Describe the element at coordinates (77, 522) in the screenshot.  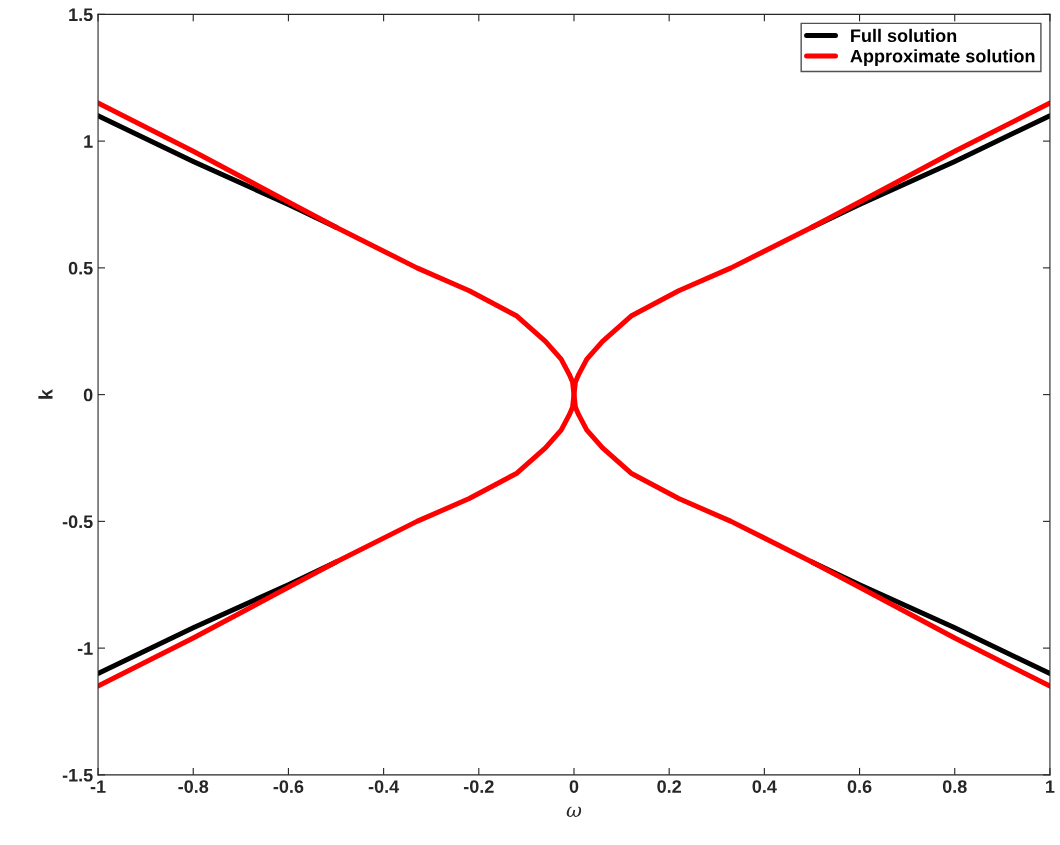
I see `y-tick-label: -0.5` at that location.